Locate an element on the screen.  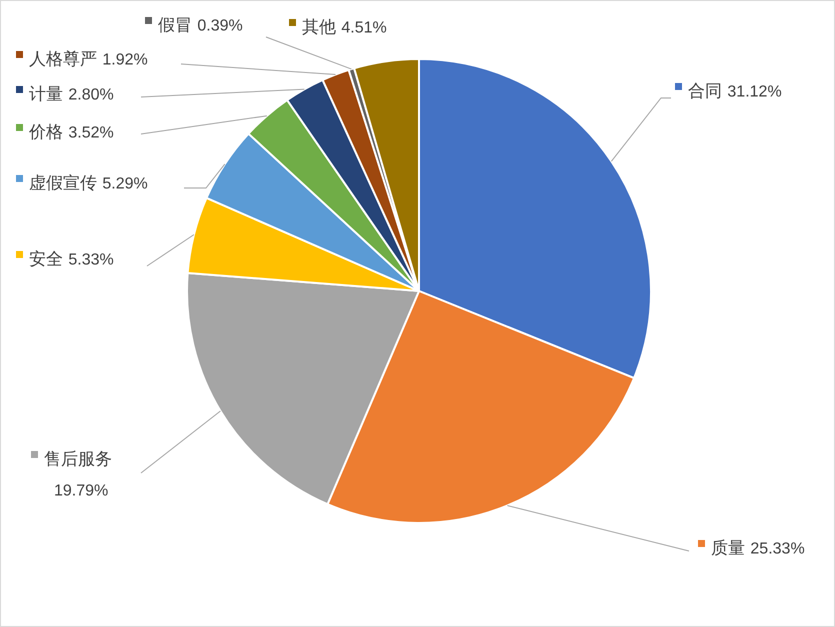
legend-label: 假冒 is located at coordinates (178, 25).